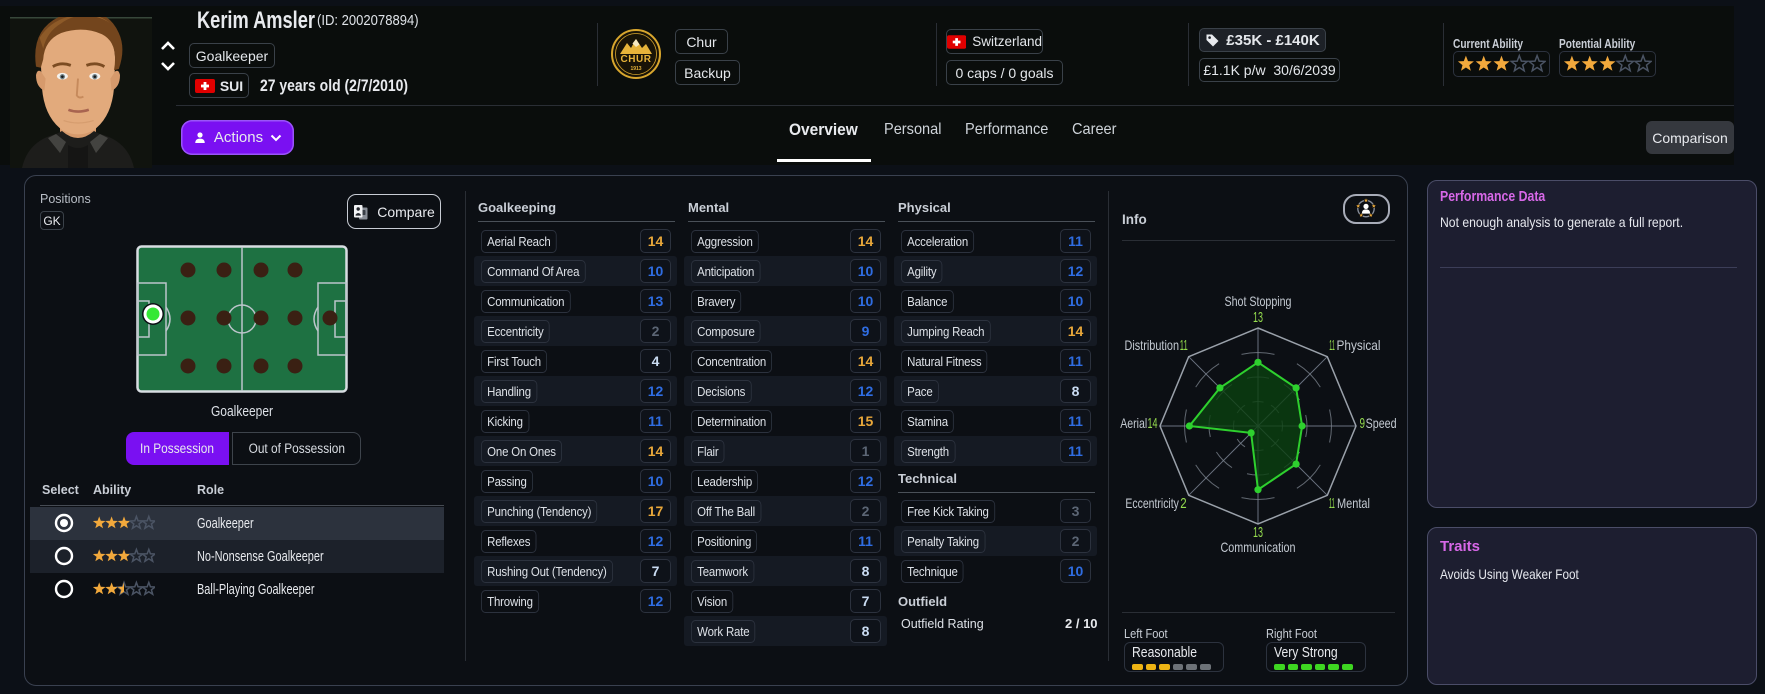 The height and width of the screenshot is (694, 1765). Describe the element at coordinates (1133, 423) in the screenshot. I see `svg-text: Aerial` at that location.